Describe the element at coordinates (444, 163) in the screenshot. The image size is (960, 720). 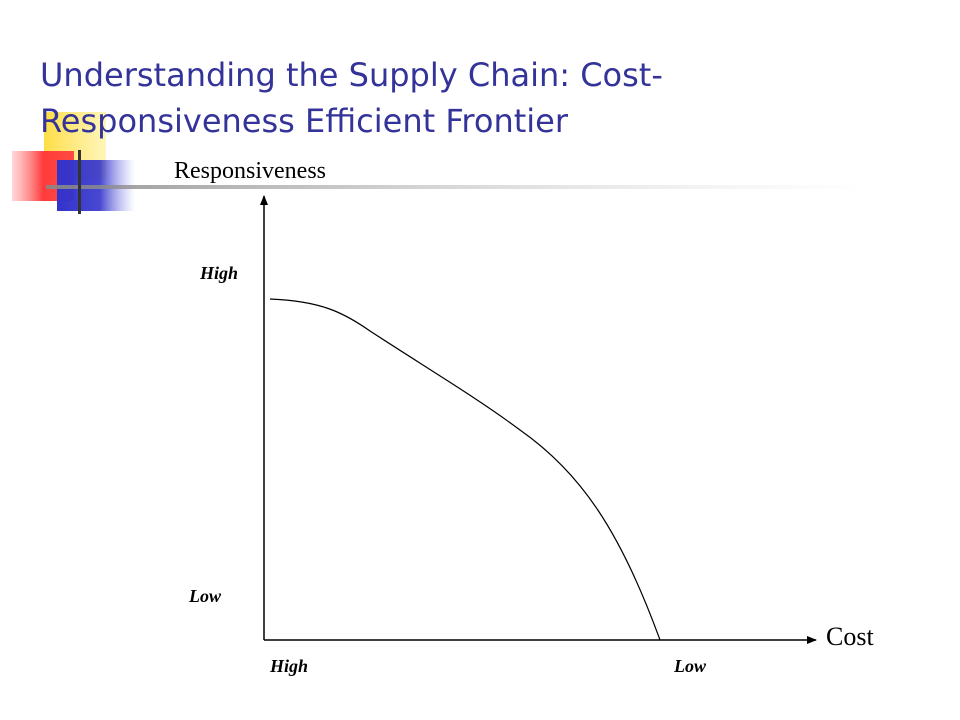
I see `title-decoration` at that location.